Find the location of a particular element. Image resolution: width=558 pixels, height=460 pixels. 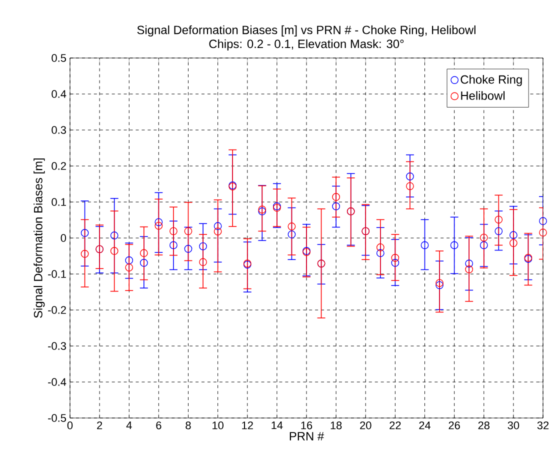

x-axis-title: PRN # is located at coordinates (307, 436).